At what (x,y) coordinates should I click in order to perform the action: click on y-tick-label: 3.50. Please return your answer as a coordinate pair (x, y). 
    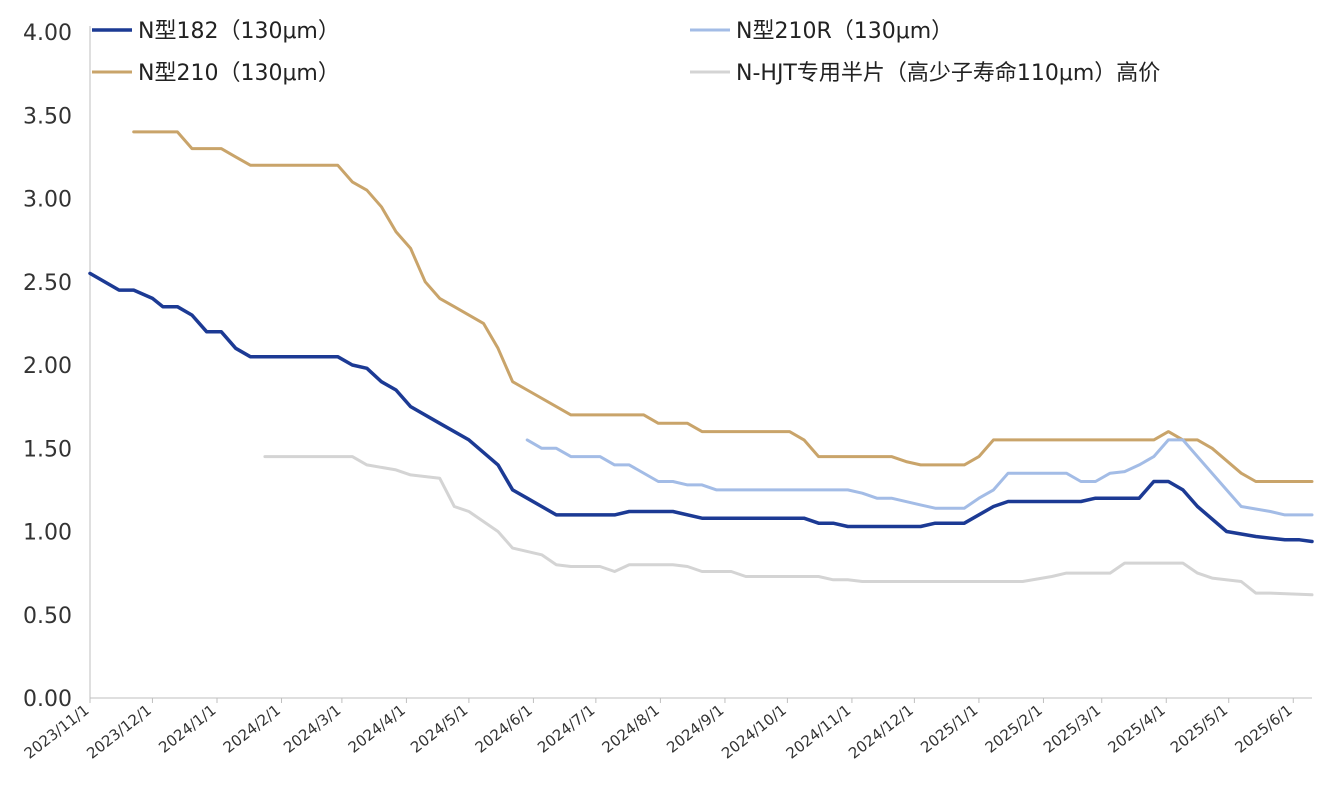
    Looking at the image, I should click on (47, 116).